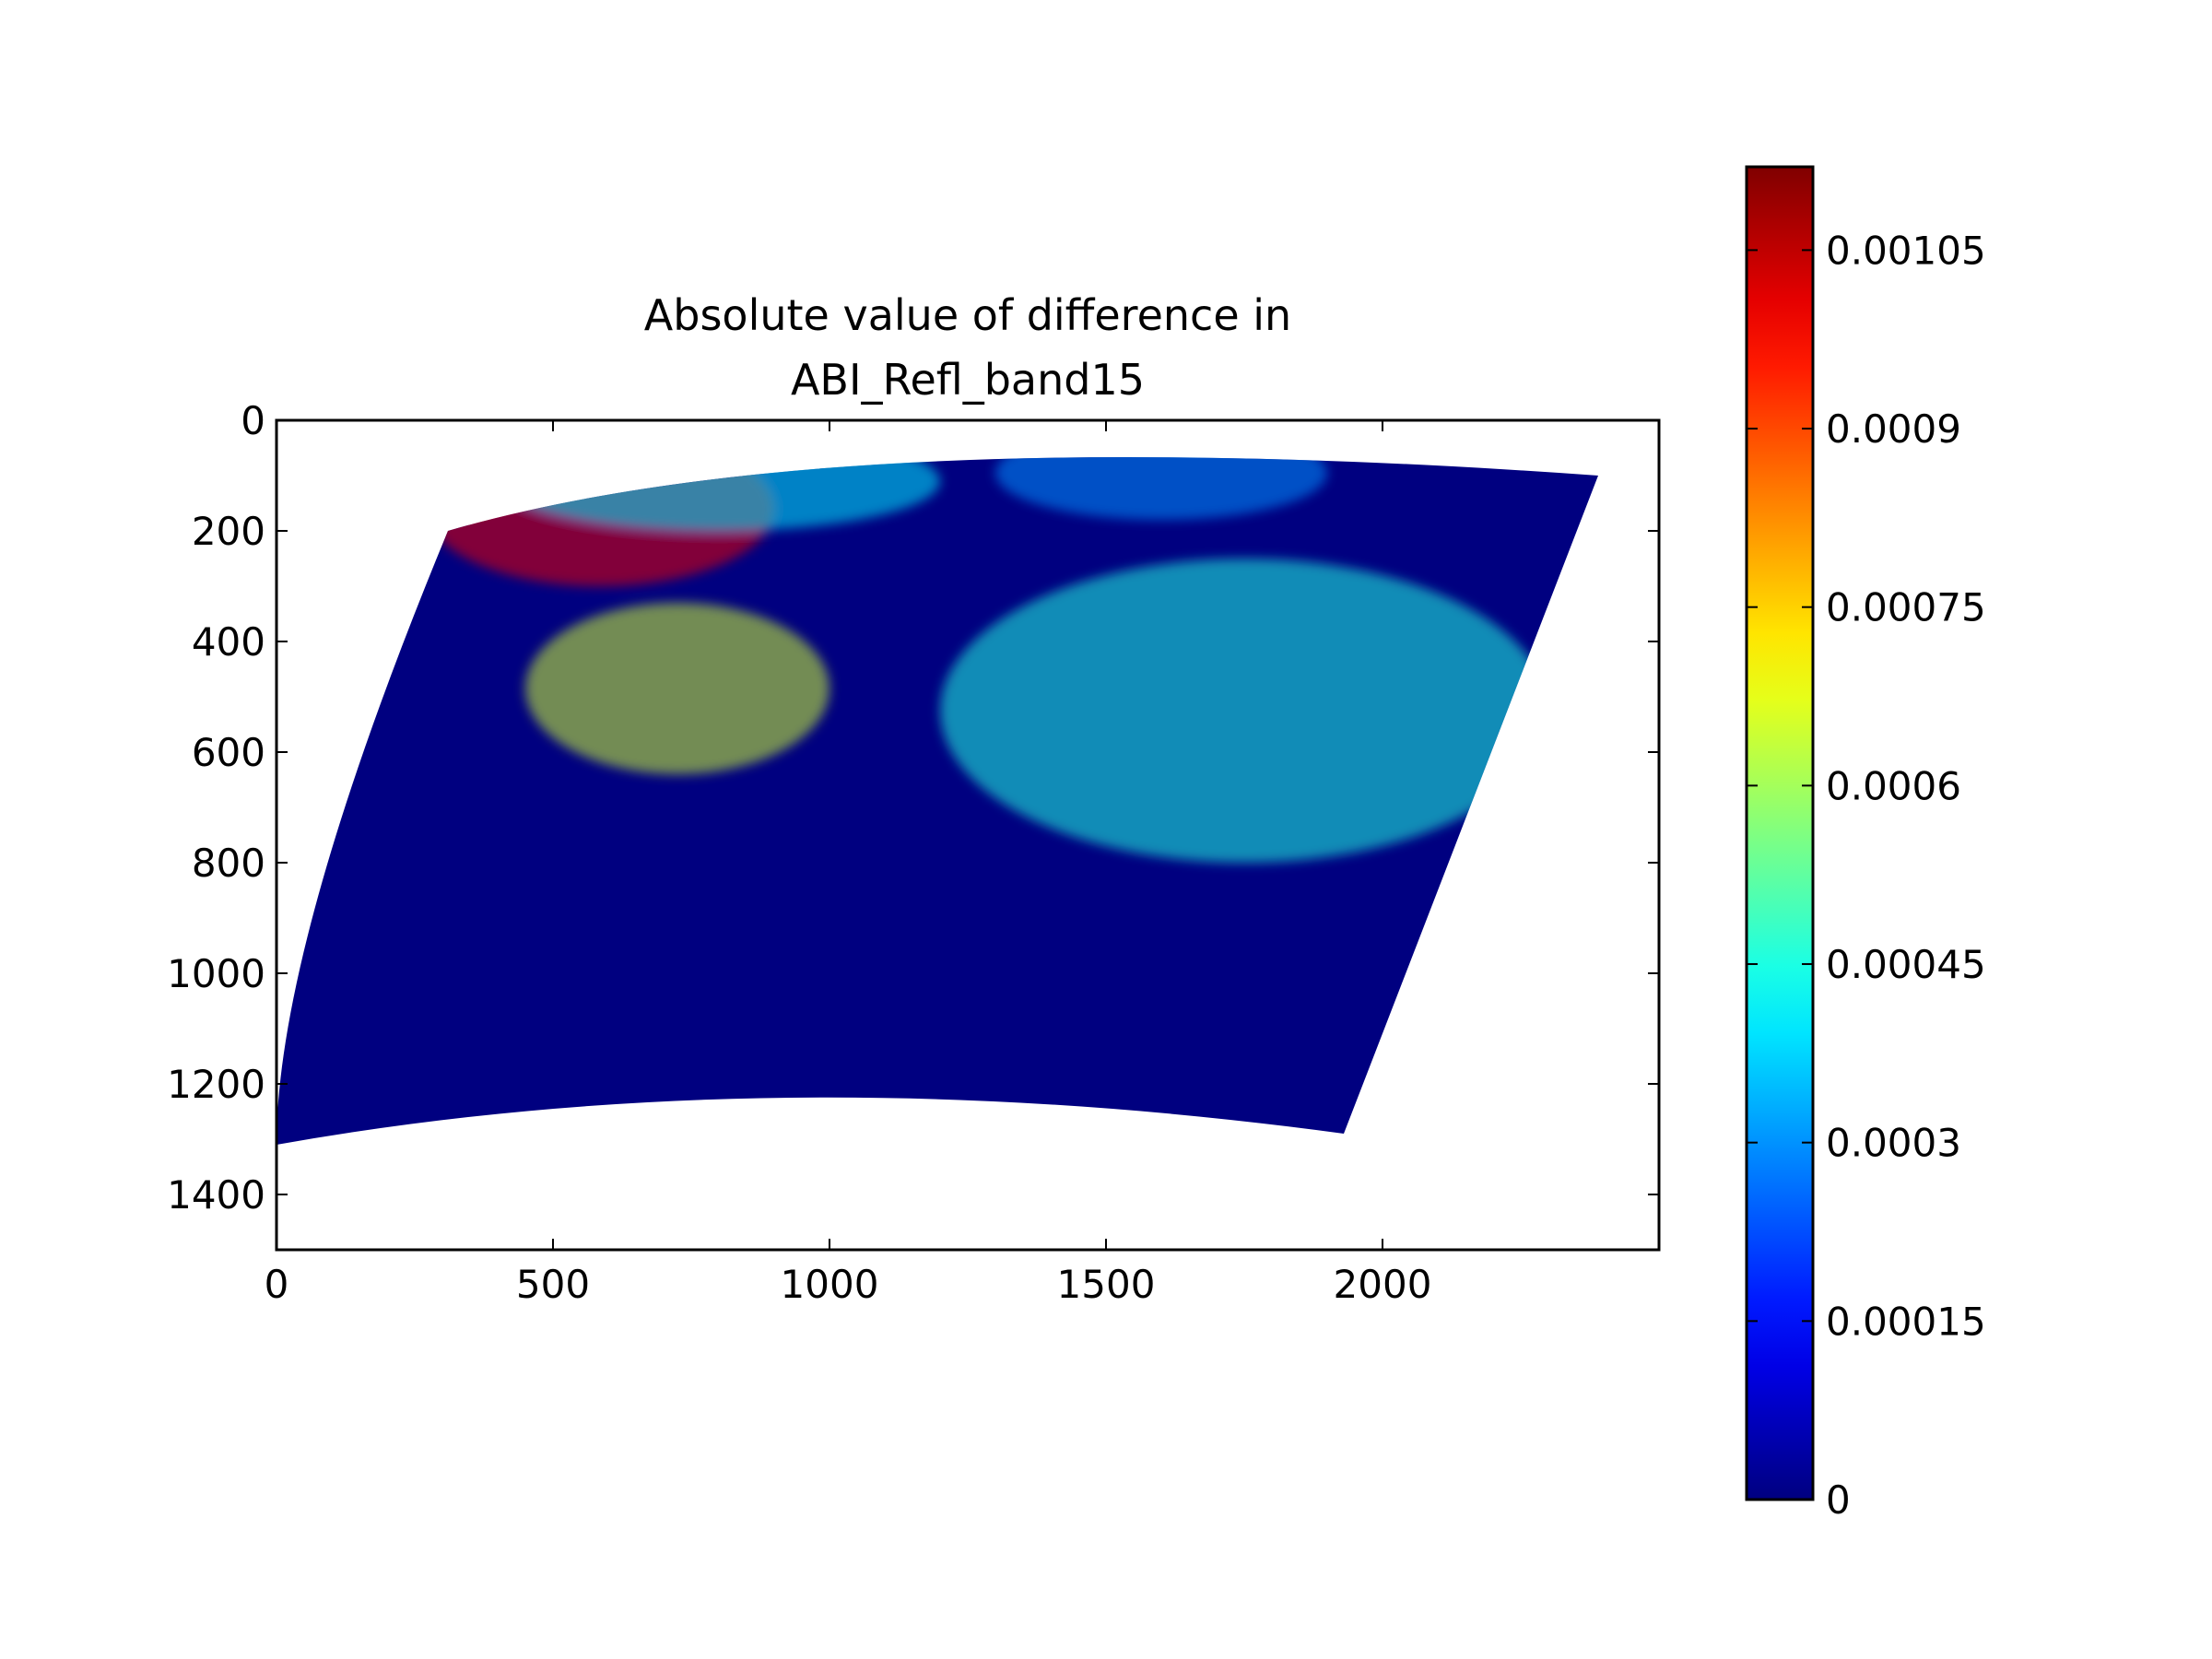 The height and width of the screenshot is (1659, 2212). I want to click on x-tick-label: 2000, so click(1383, 1284).